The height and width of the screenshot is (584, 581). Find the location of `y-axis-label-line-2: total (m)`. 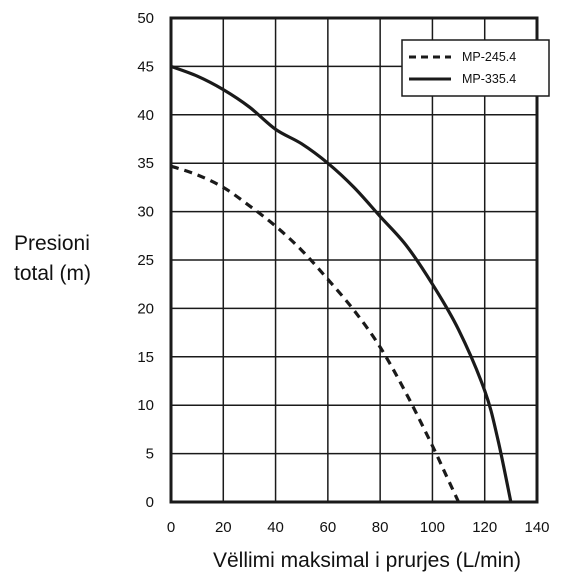

y-axis-label-line-2: total (m) is located at coordinates (52, 273).